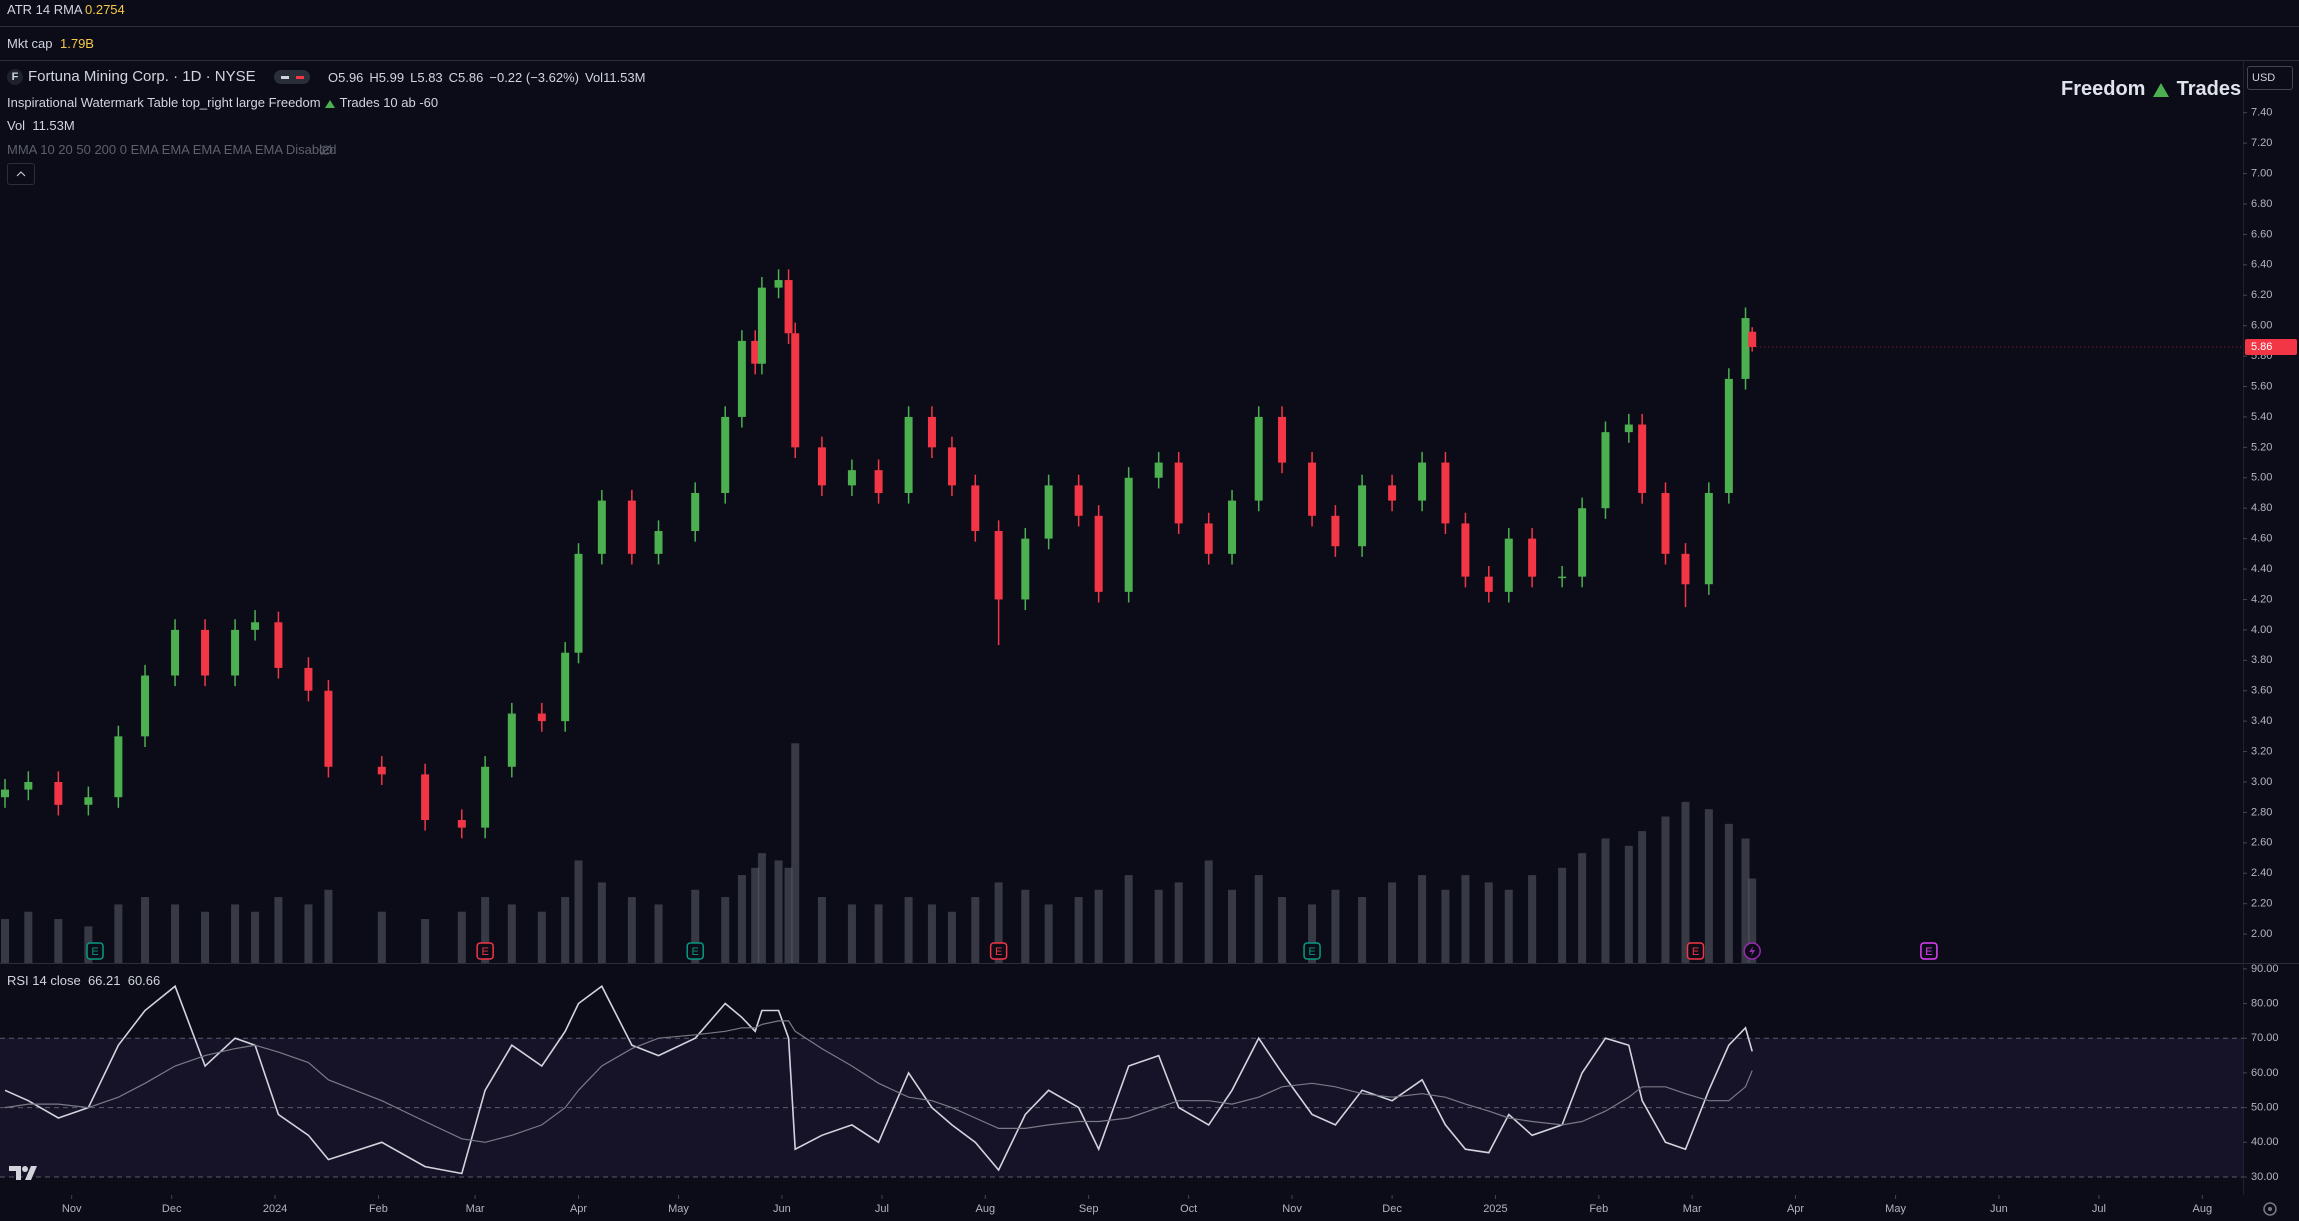 This screenshot has height=1221, width=2299. I want to click on pill-dot, so click(300, 77).